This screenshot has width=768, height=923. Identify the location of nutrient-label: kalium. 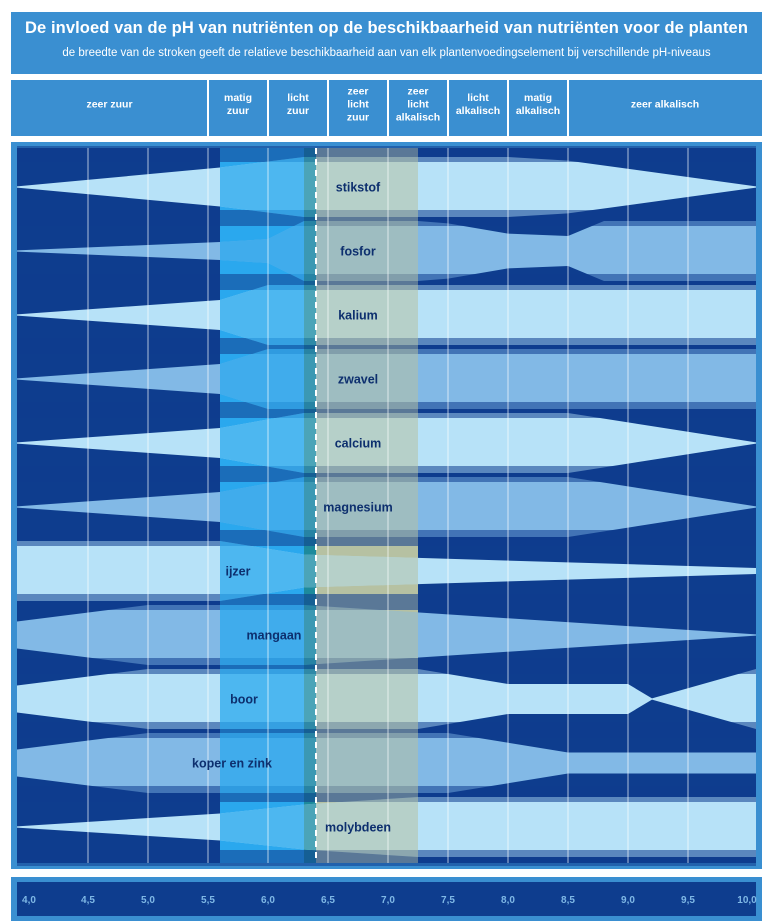
(358, 316).